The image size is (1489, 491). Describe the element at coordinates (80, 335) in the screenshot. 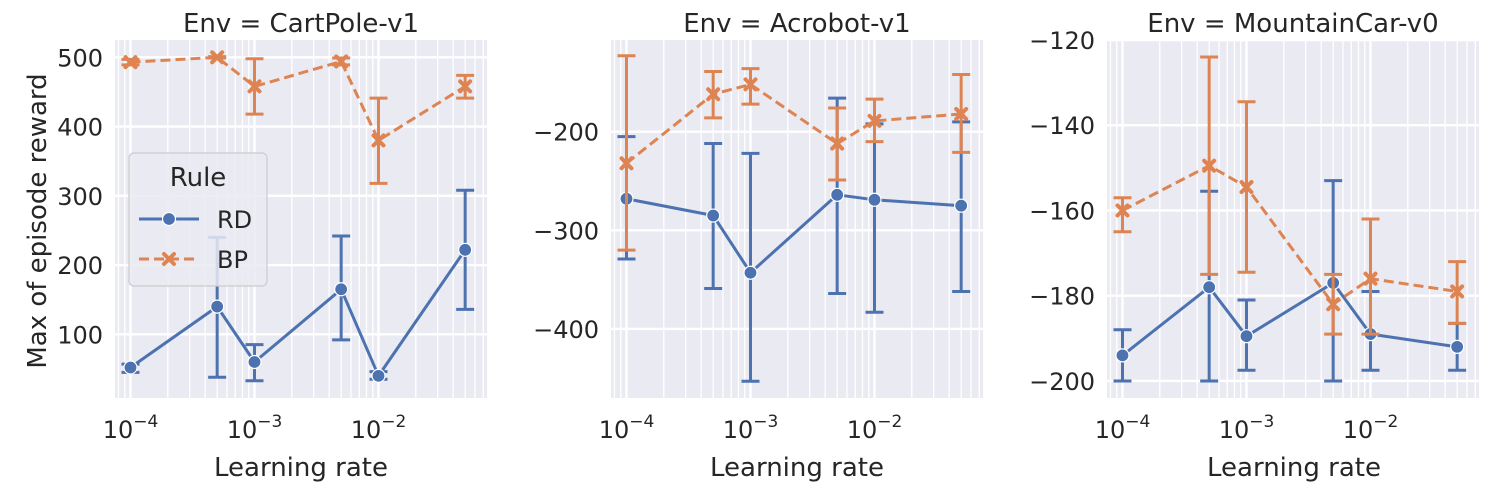

I see `y-tick-label: 100` at that location.